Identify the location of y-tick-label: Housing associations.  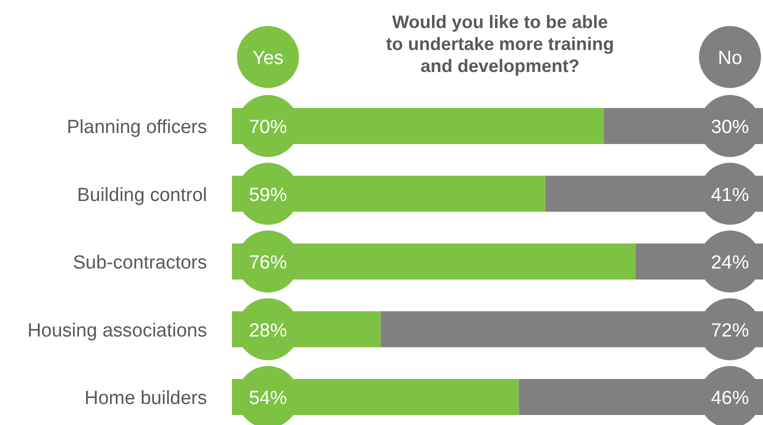
(117, 331).